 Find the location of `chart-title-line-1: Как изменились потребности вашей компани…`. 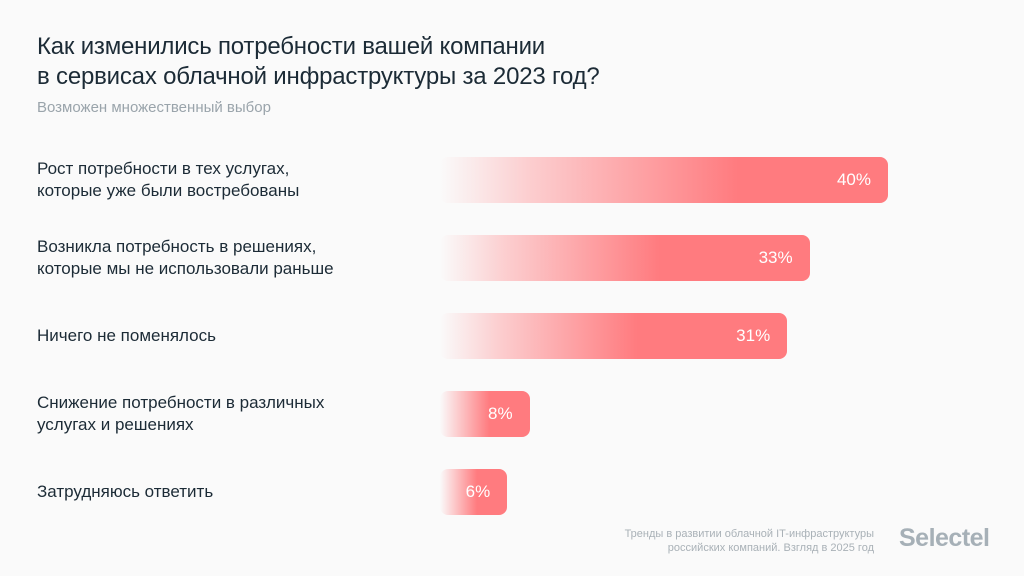

chart-title-line-1: Как изменились потребности вашей компани… is located at coordinates (291, 46).